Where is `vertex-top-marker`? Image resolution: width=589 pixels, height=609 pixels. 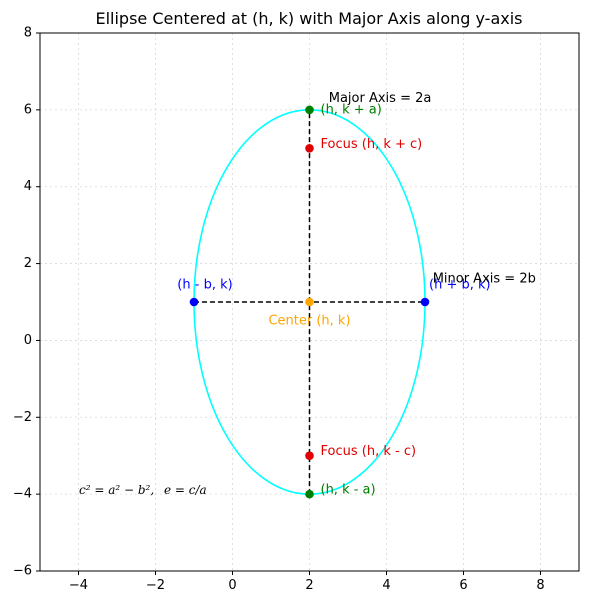 vertex-top-marker is located at coordinates (309, 110).